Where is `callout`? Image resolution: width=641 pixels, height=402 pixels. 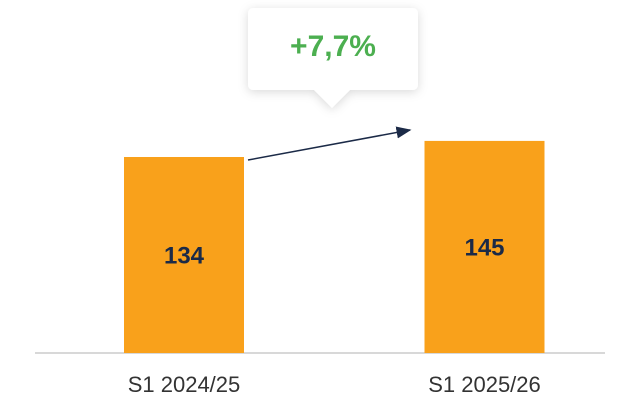
callout is located at coordinates (333, 58).